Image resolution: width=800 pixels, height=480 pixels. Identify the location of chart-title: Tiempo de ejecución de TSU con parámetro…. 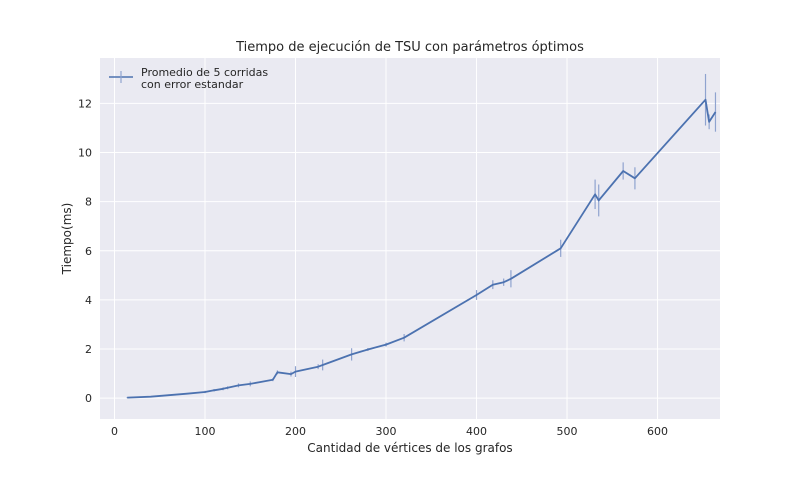
(409, 47).